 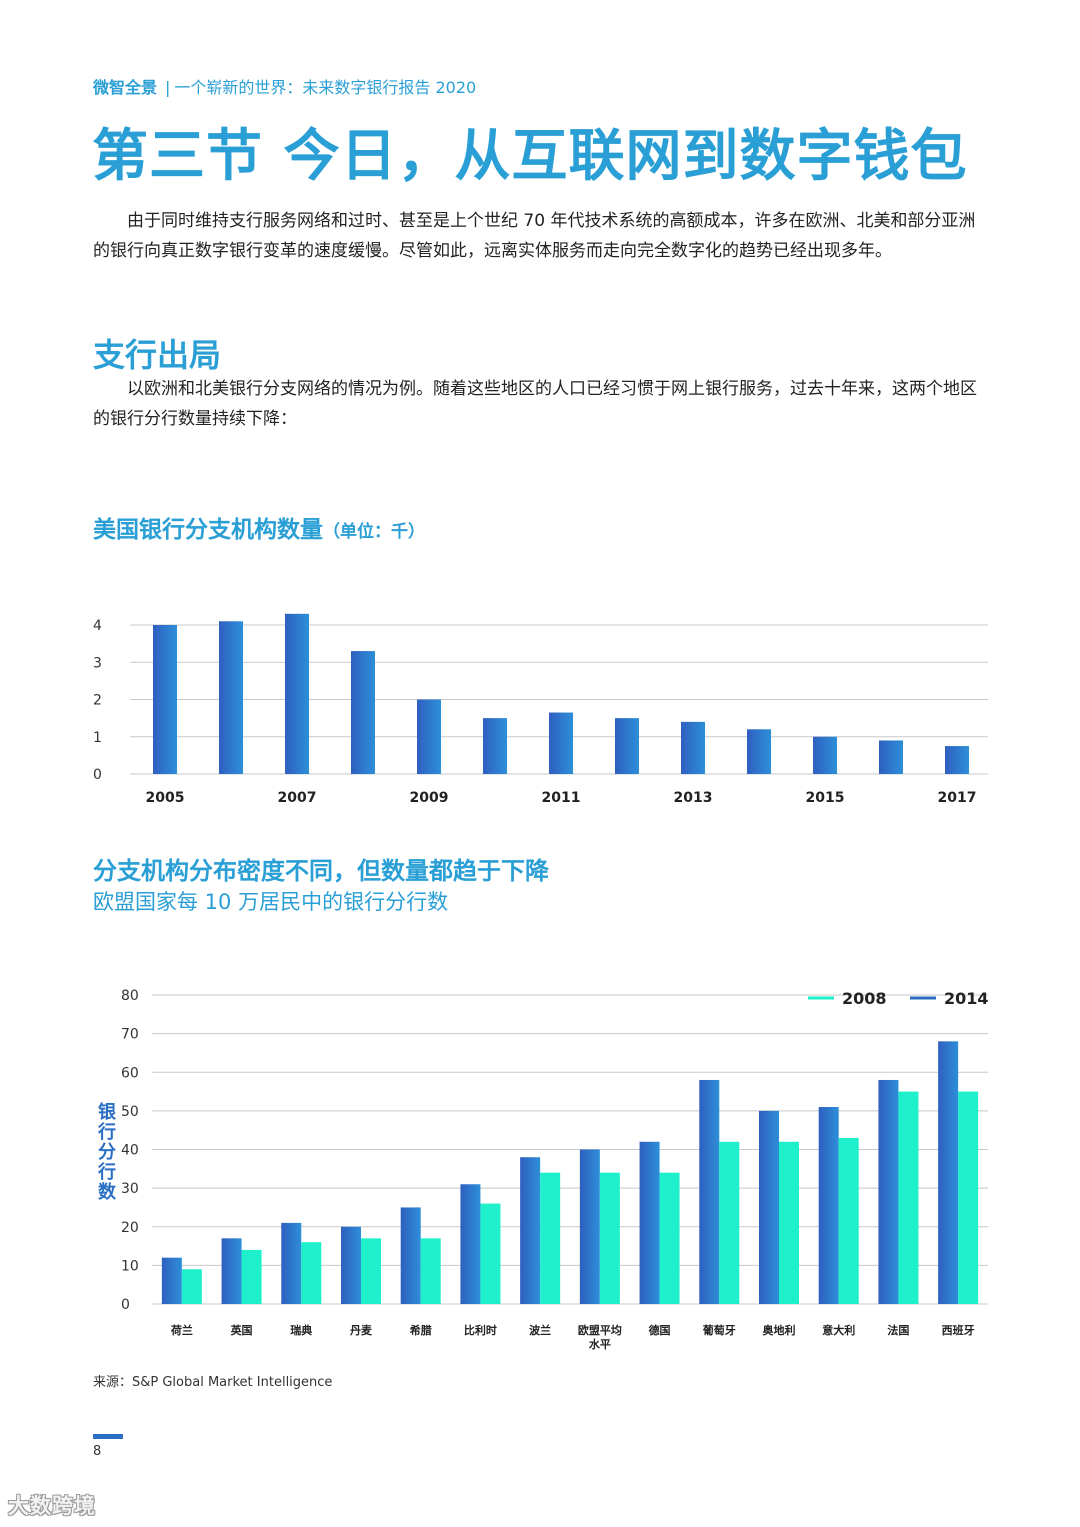 I want to click on bar-2014-荷兰, so click(x=171, y=1280).